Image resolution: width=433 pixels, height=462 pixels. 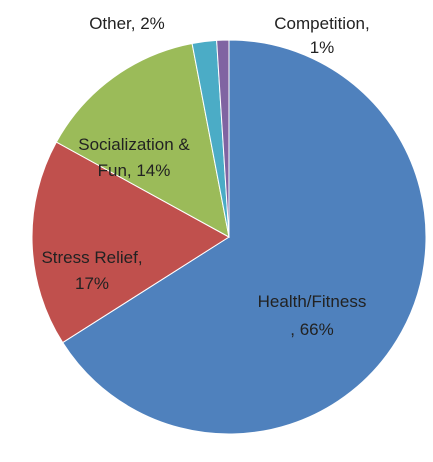 What do you see at coordinates (223, 138) in the screenshot?
I see `pie-slice-competition` at bounding box center [223, 138].